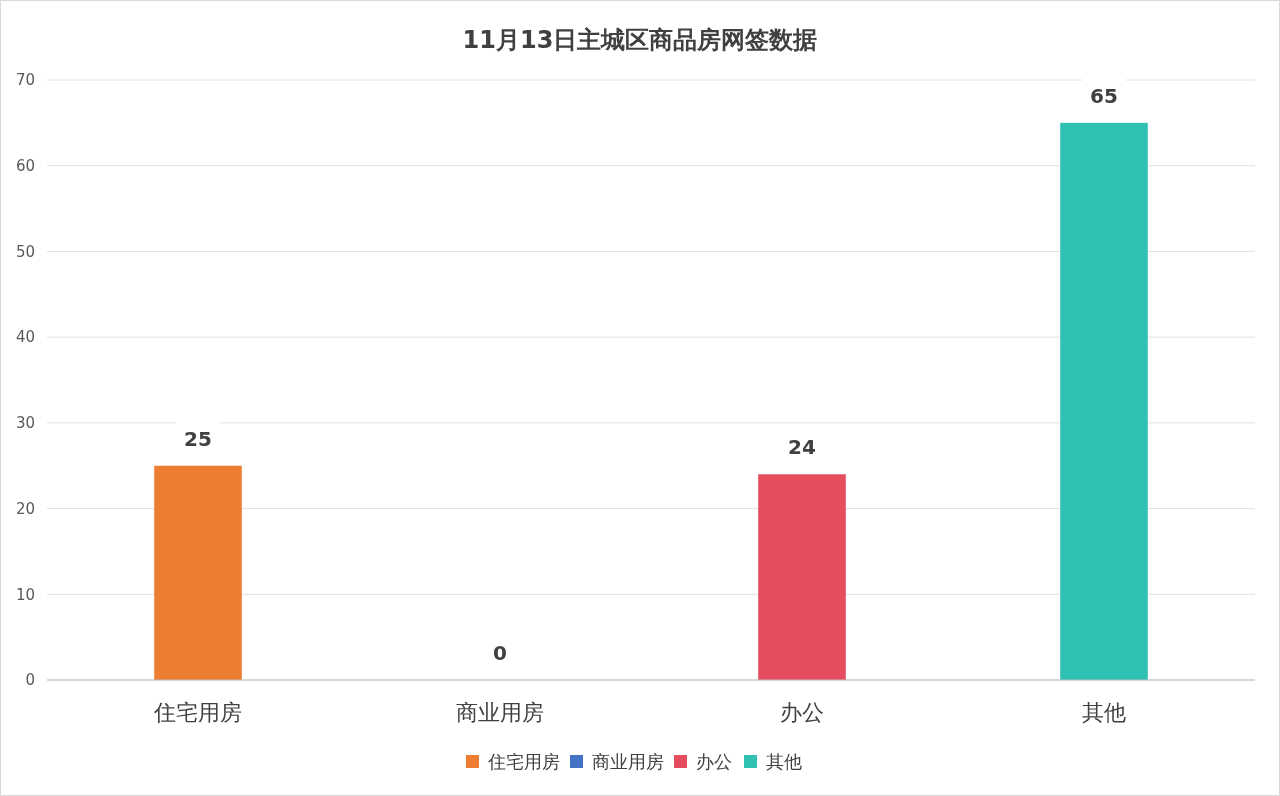  Describe the element at coordinates (802, 447) in the screenshot. I see `data-label: 24` at that location.